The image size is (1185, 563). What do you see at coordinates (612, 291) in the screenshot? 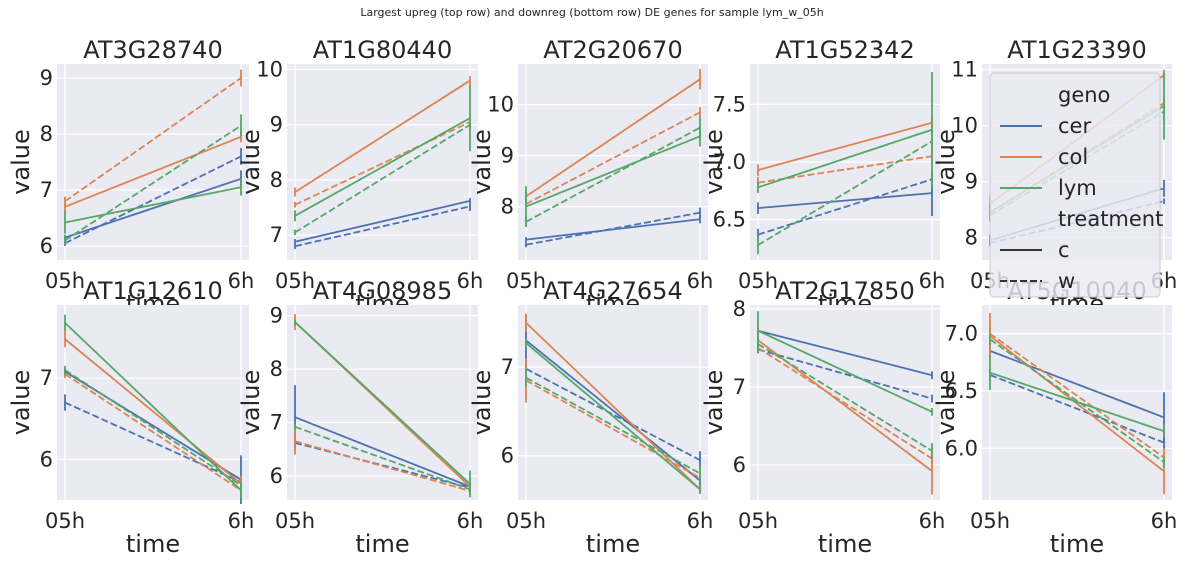
I see `subplot-title: AT4G27654` at bounding box center [612, 291].